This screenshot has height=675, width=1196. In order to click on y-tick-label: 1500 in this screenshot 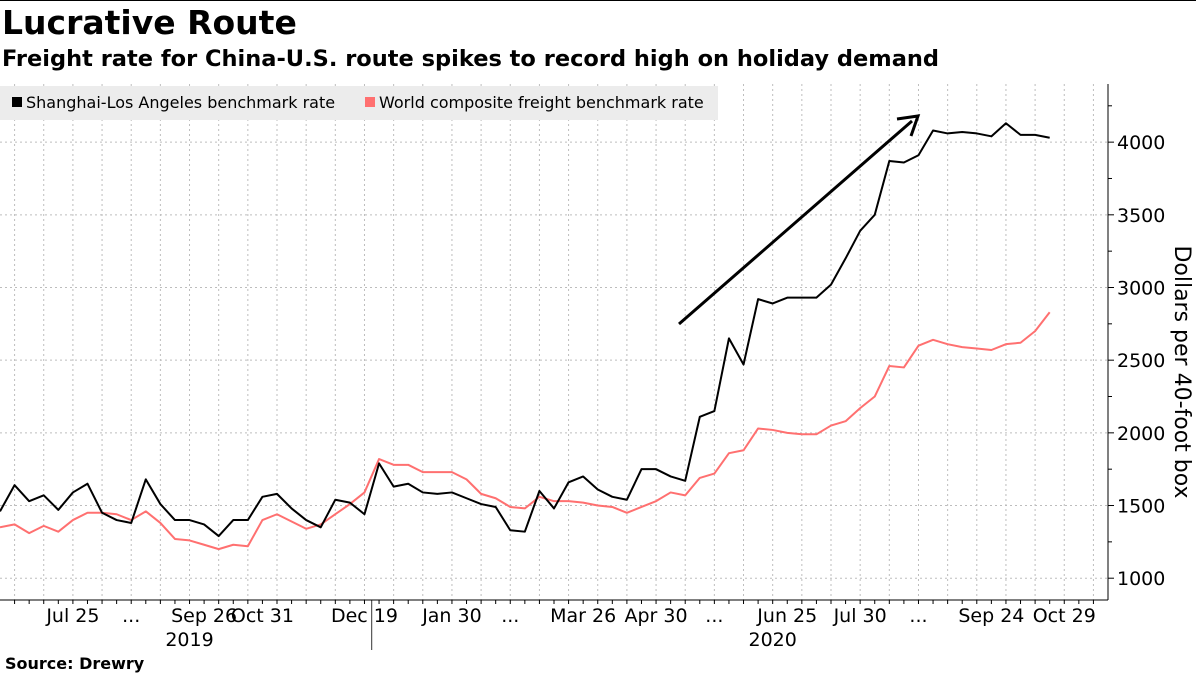, I will do `click(1141, 507)`.